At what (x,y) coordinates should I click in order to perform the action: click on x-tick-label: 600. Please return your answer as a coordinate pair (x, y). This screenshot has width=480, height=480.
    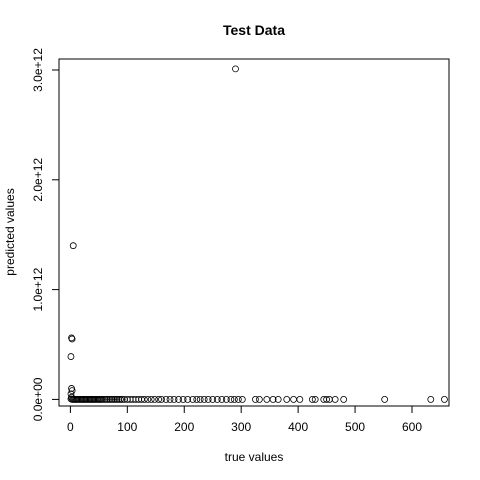
    Looking at the image, I should click on (412, 427).